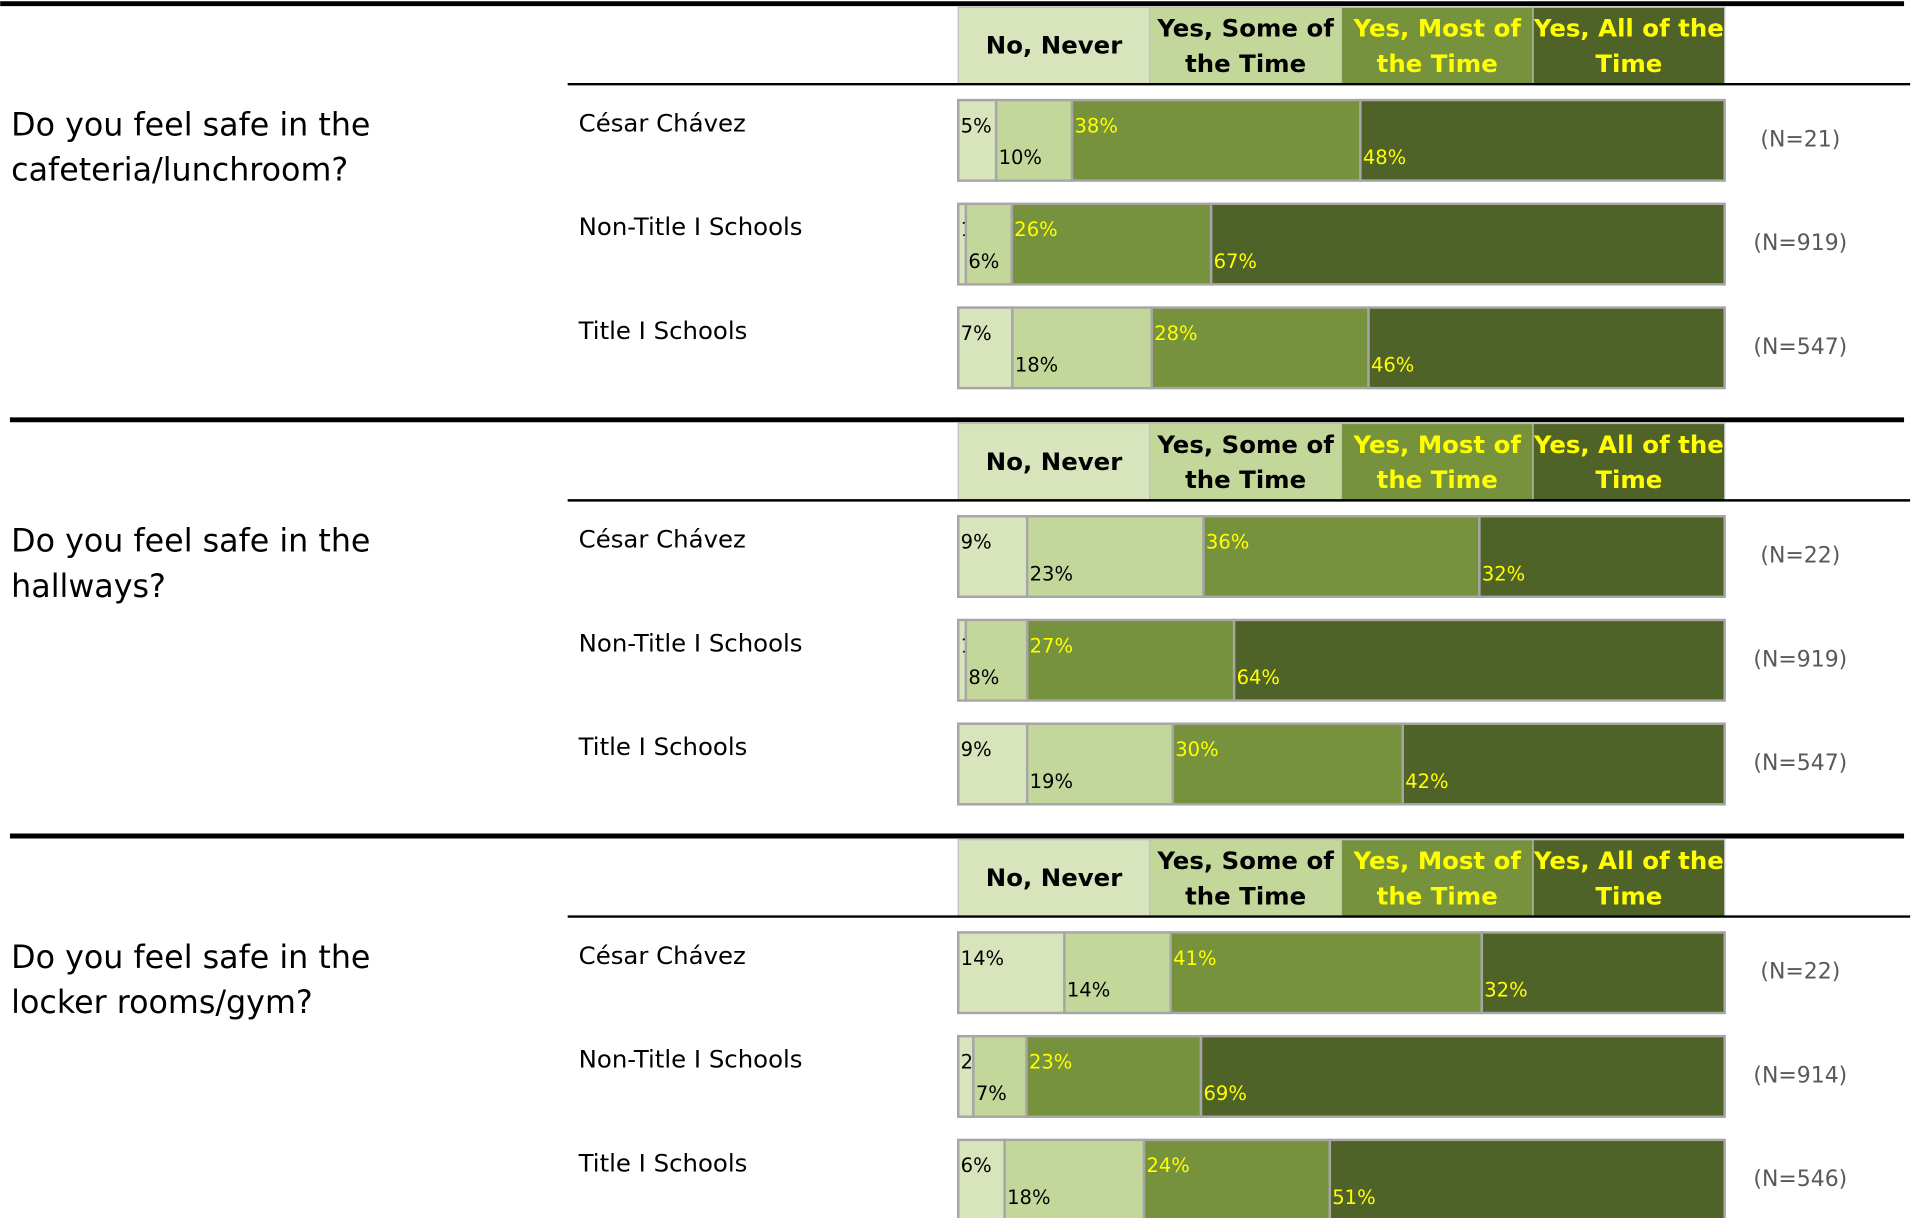 The image size is (1914, 1218). Describe the element at coordinates (1800, 1179) in the screenshot. I see `n-label: (N=546)` at that location.